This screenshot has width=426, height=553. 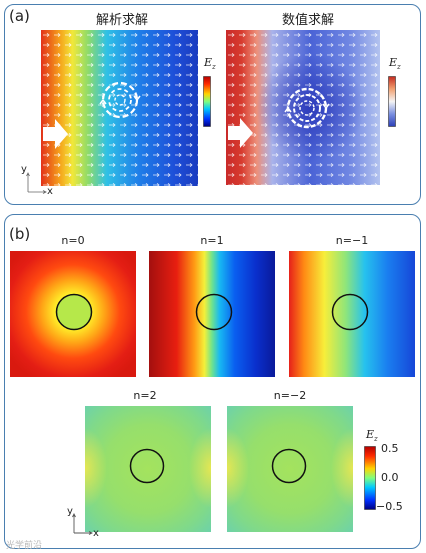 I want to click on panel-a-label: (a), so click(x=19, y=16).